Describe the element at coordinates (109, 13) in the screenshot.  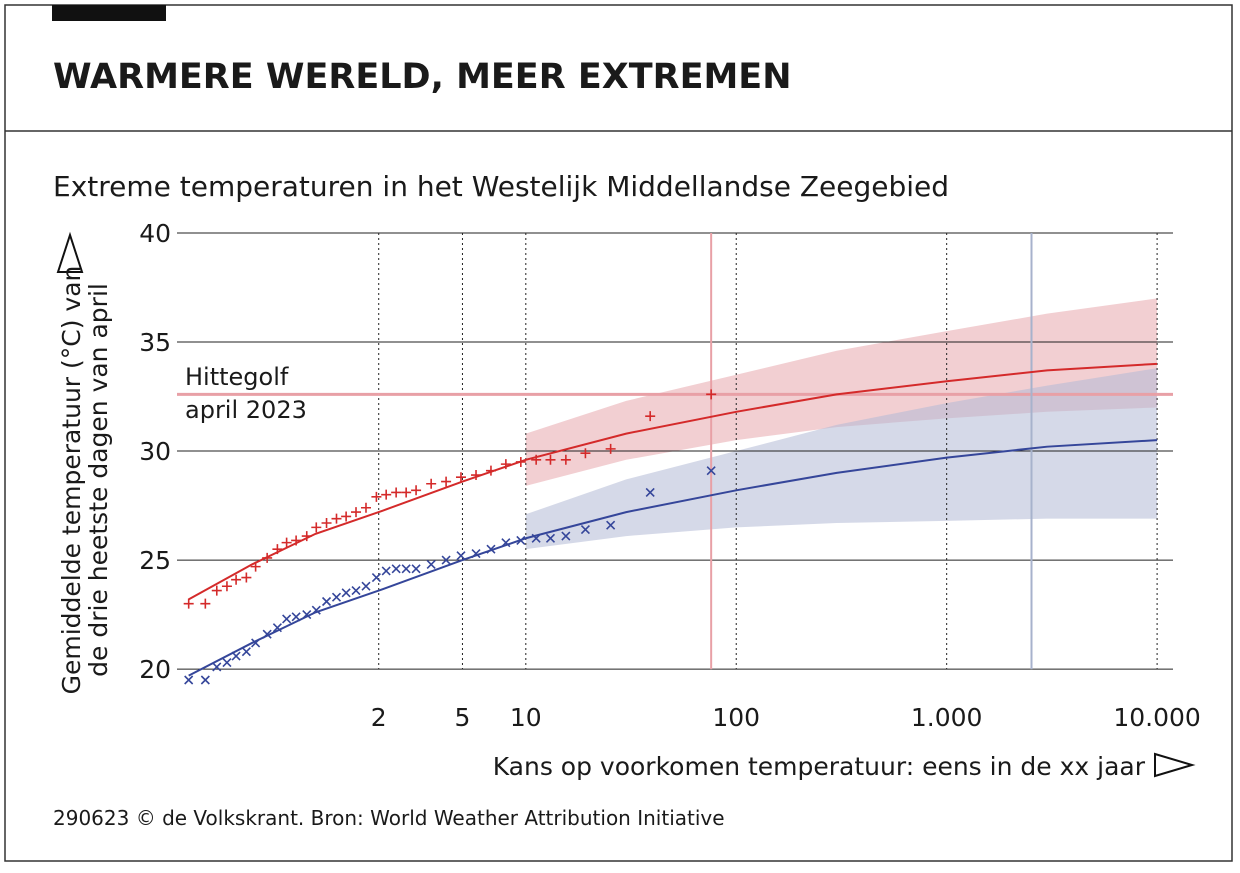
I see `header-bar` at that location.